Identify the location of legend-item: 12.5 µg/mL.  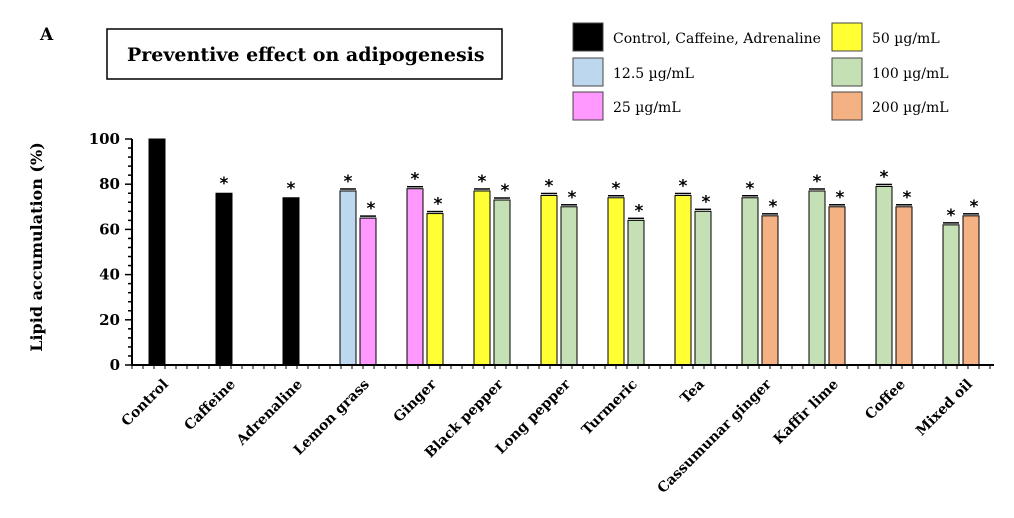
(633, 72).